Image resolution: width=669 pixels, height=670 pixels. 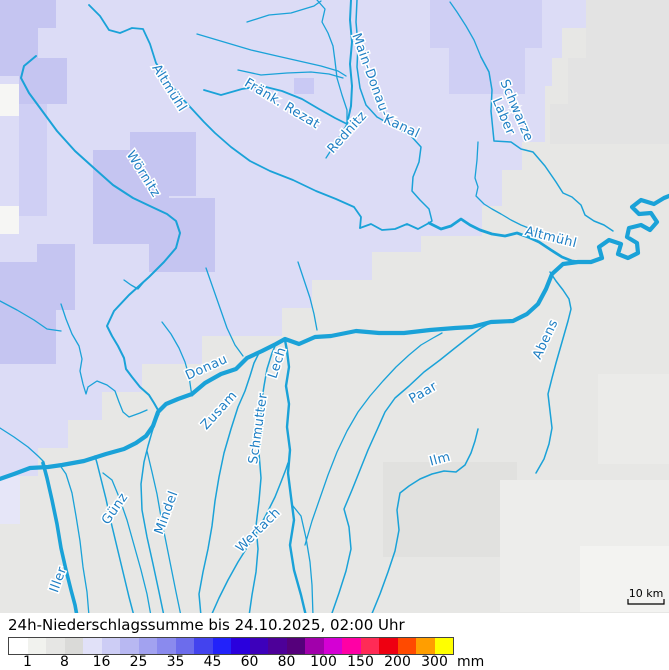 I want to click on river-lech-channel, so click(x=303, y=559).